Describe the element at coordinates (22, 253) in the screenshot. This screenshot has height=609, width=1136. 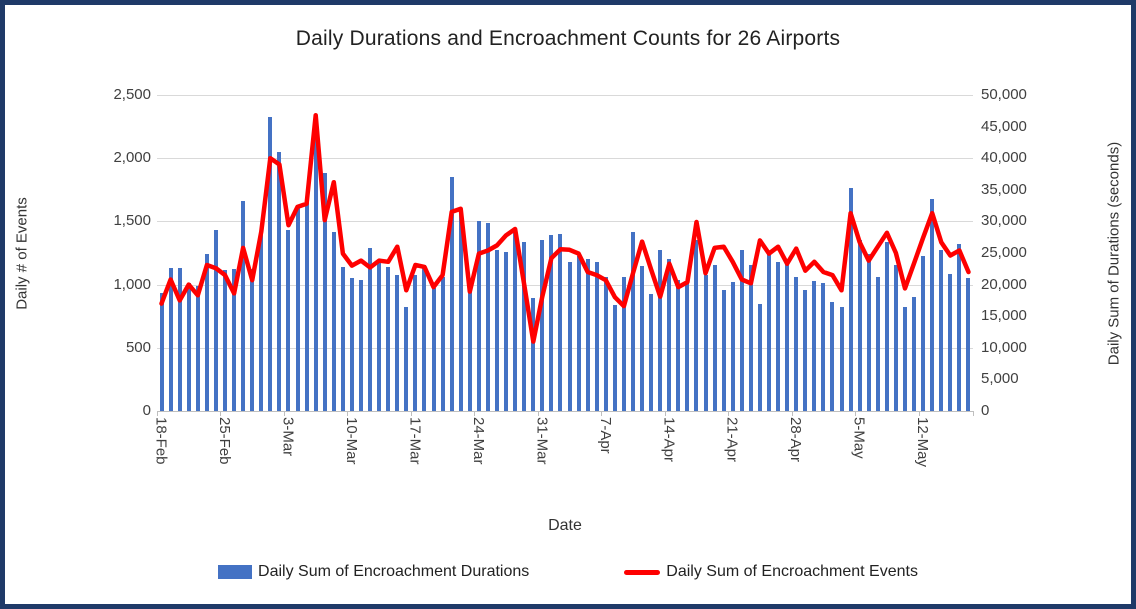
I see `y-left-axis-title: Daily # of Events` at that location.